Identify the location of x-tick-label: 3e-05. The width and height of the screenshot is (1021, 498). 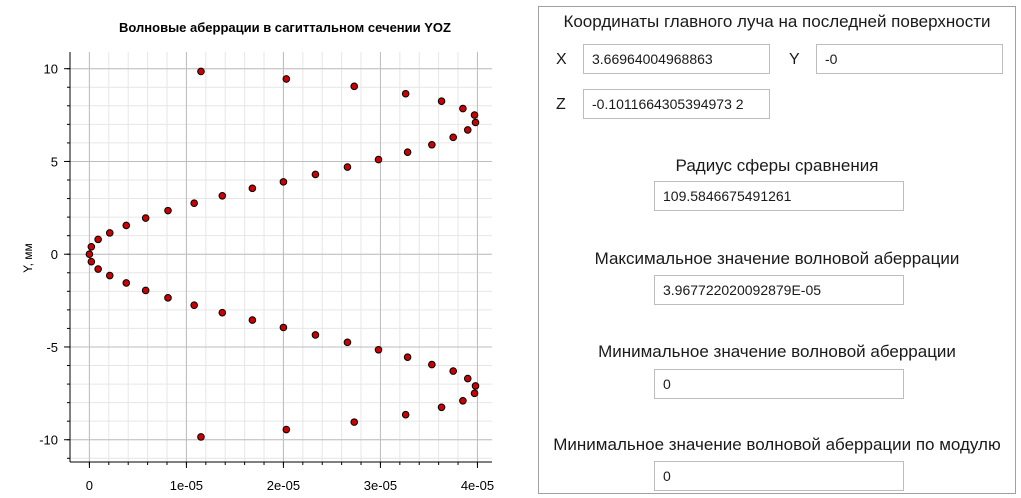
(380, 485).